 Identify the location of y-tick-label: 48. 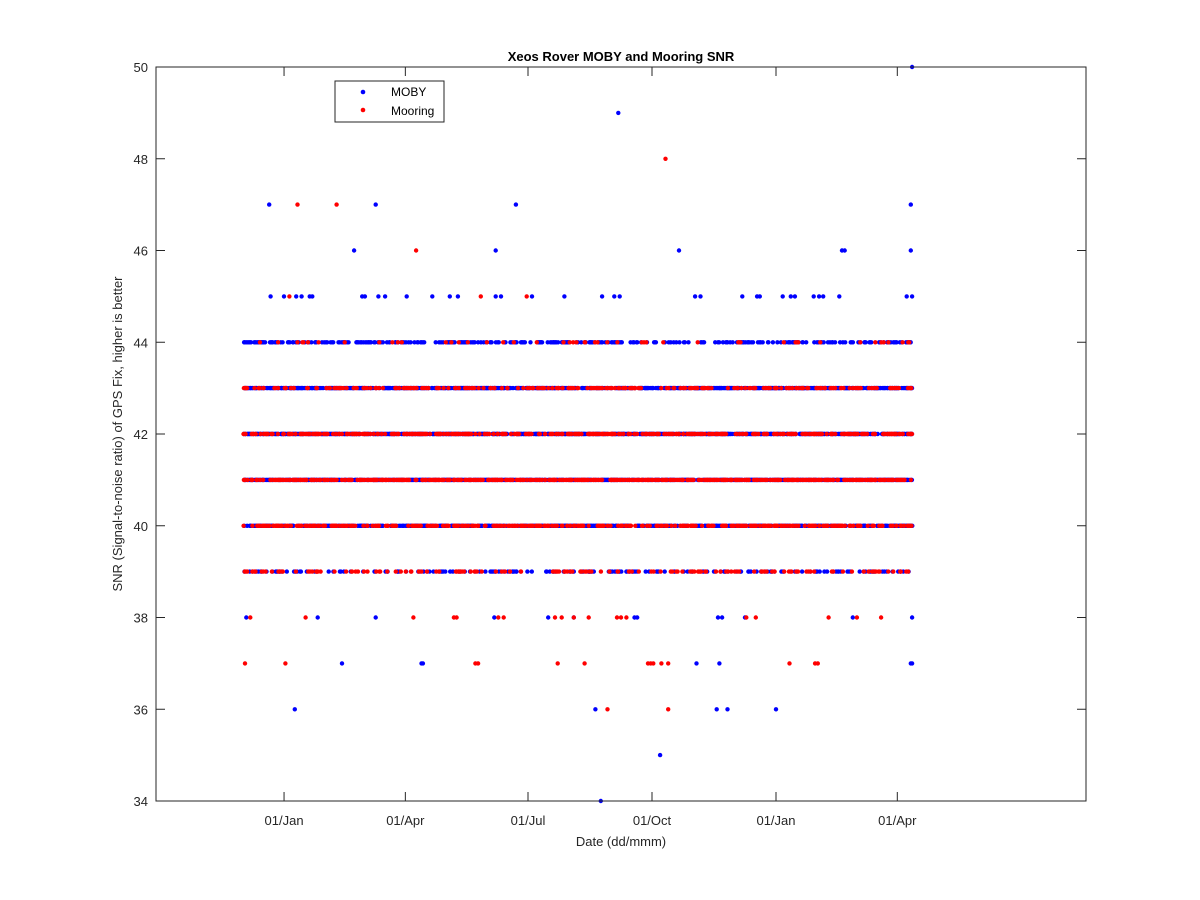
(141, 159).